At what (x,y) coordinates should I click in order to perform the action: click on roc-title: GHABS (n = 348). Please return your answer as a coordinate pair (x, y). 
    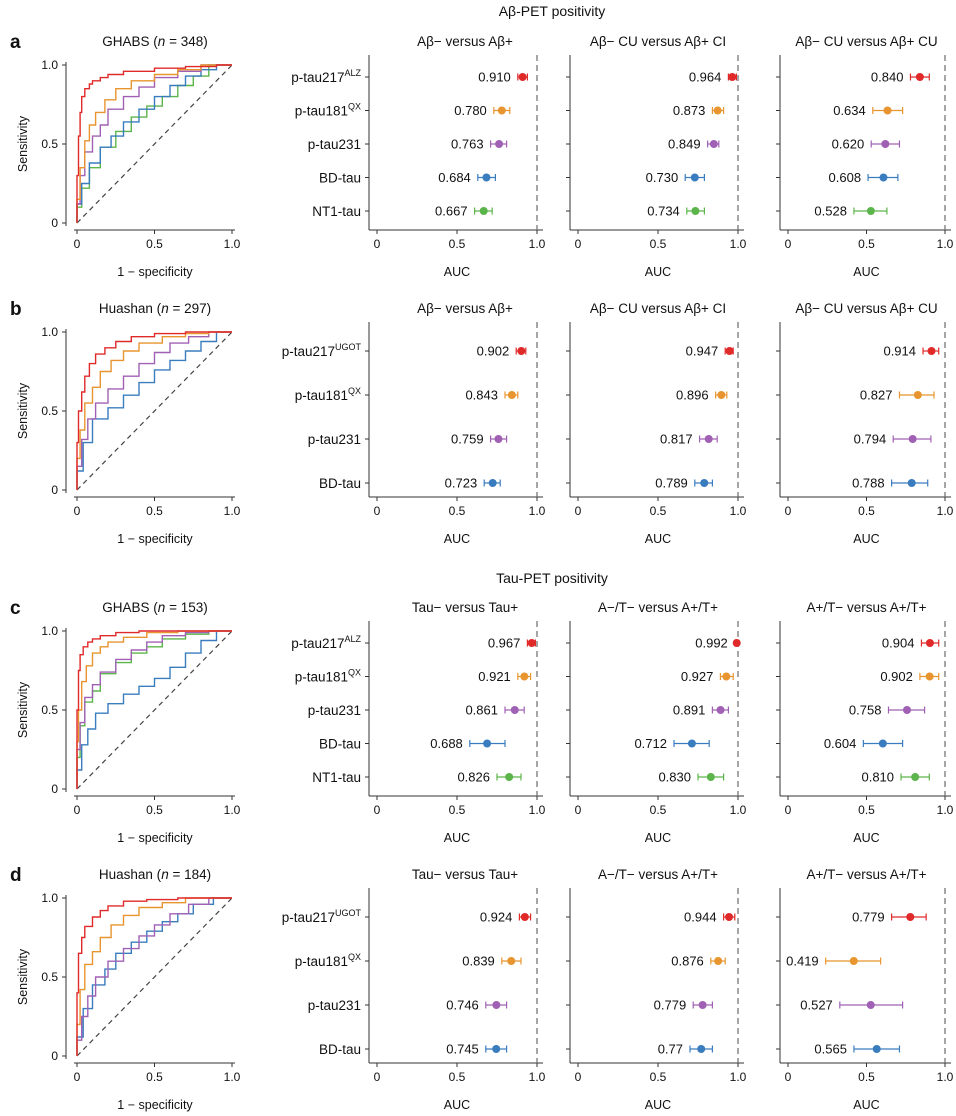
    Looking at the image, I should click on (154, 41).